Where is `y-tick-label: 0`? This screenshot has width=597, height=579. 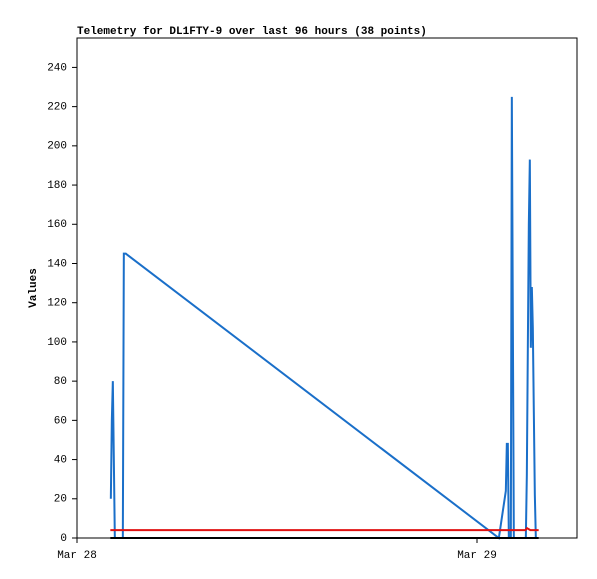 y-tick-label: 0 is located at coordinates (63, 539).